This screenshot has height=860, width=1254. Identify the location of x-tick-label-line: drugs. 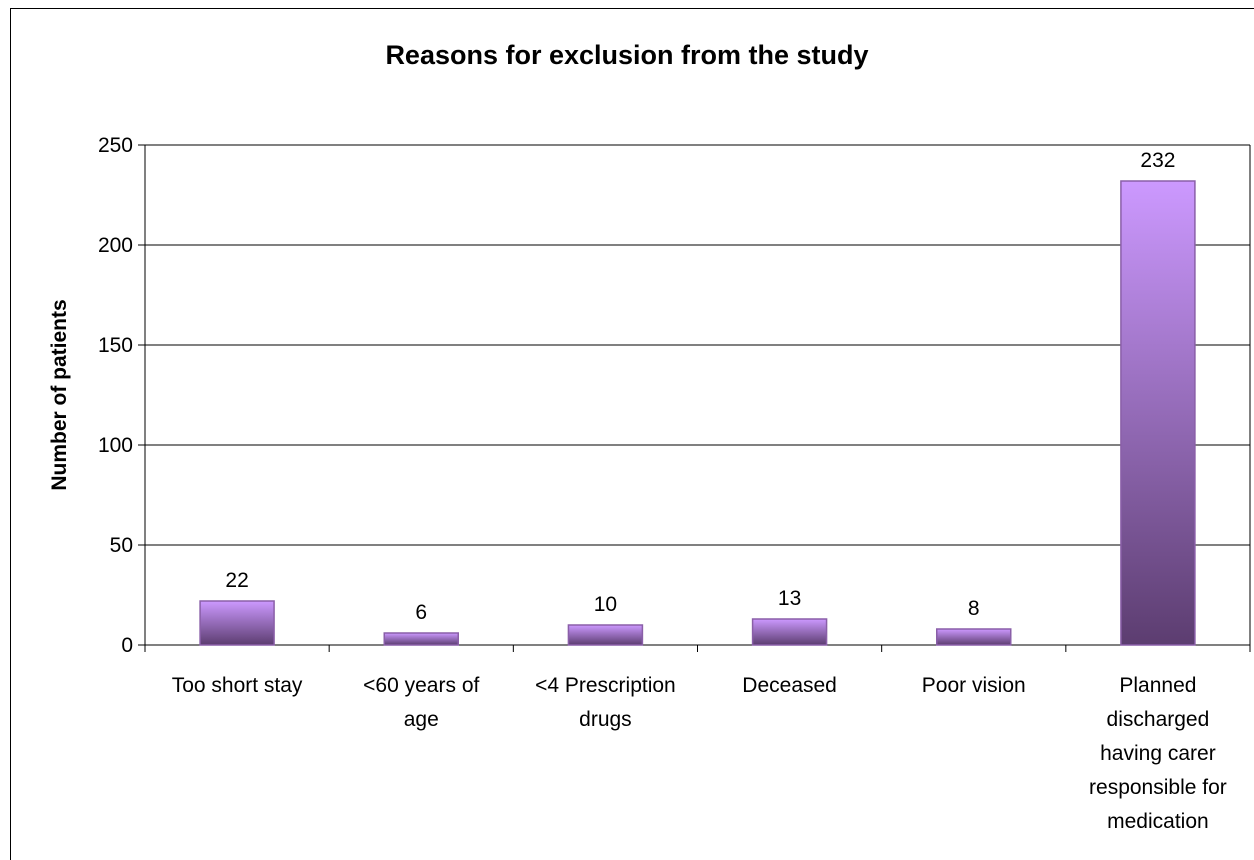
(605, 719).